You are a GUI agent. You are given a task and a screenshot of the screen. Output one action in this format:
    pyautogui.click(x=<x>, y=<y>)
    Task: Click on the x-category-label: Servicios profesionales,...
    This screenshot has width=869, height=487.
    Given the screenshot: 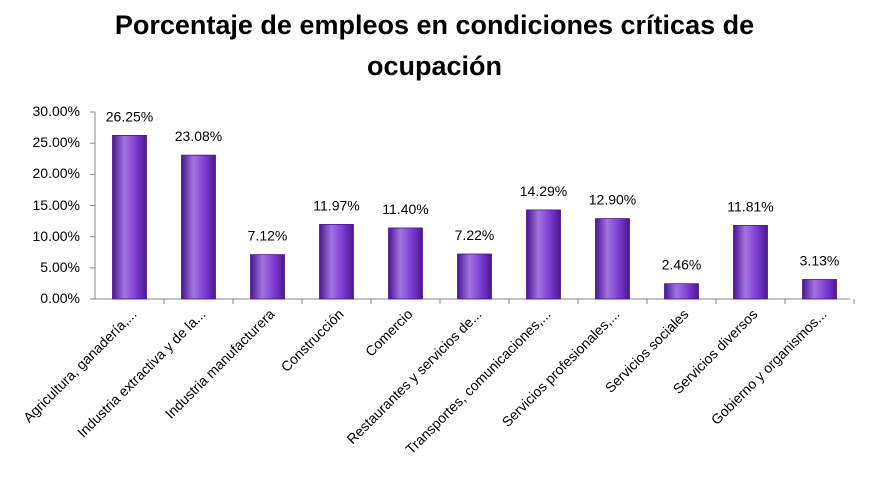 What is the action you would take?
    pyautogui.click(x=561, y=368)
    